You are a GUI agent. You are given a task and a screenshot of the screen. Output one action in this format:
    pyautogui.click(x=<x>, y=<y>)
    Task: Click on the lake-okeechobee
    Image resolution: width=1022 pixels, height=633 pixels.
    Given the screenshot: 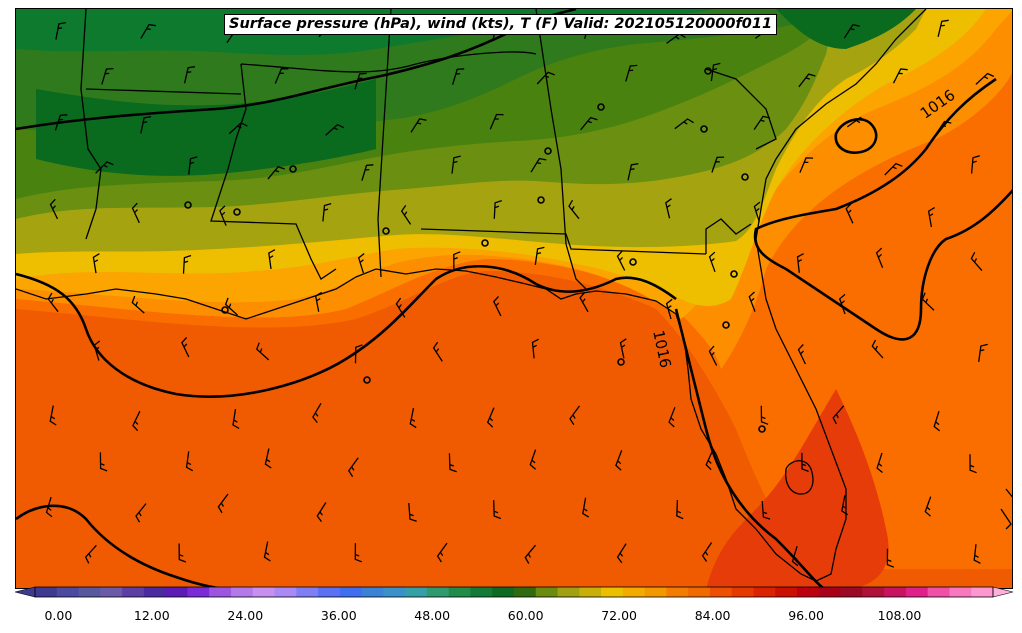 What is the action you would take?
    pyautogui.click(x=799, y=477)
    